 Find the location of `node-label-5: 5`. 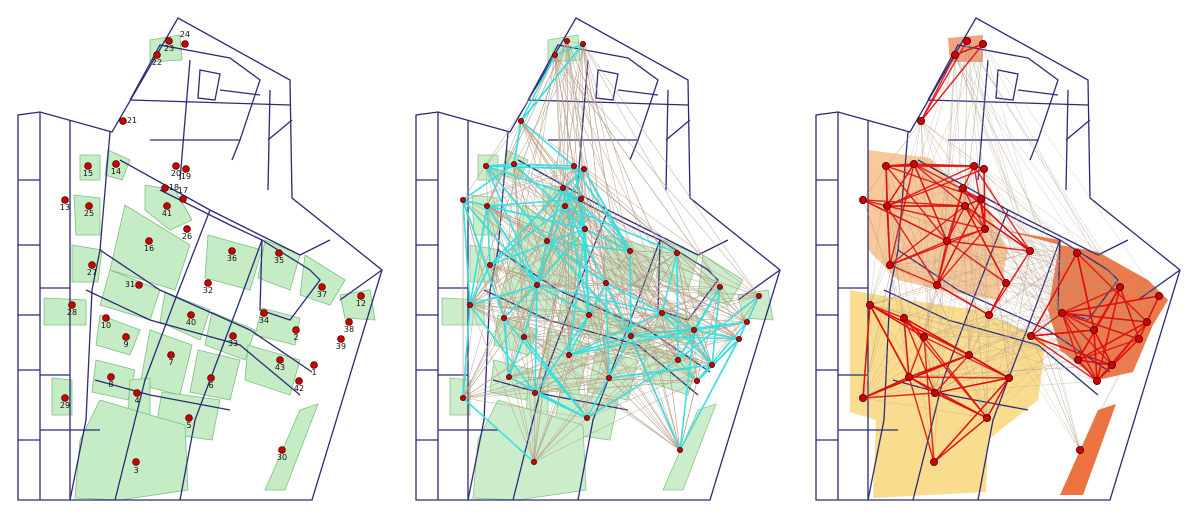

node-label-5: 5 is located at coordinates (188, 425).